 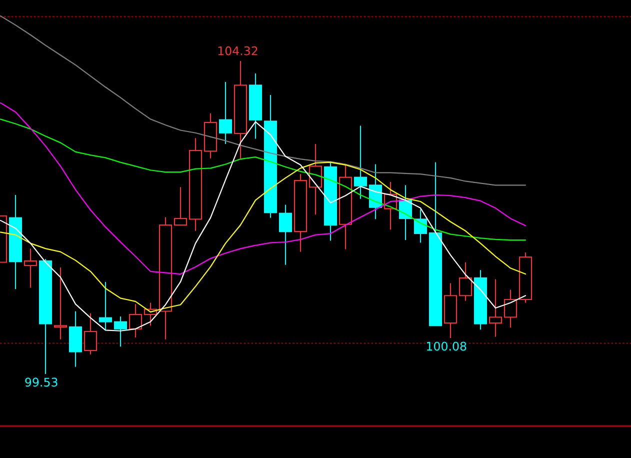 I want to click on annotation: 99.53, so click(x=41, y=382).